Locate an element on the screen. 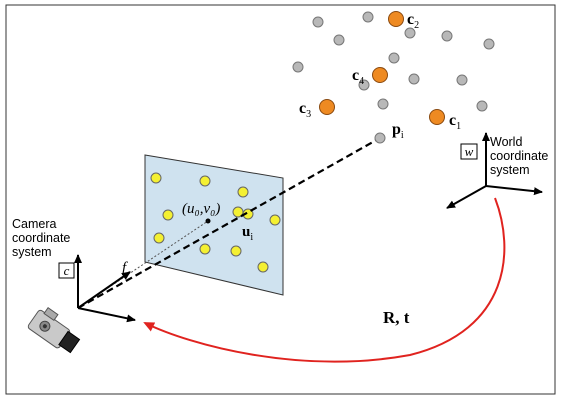 The image size is (561, 399). image-plane is located at coordinates (214, 225).